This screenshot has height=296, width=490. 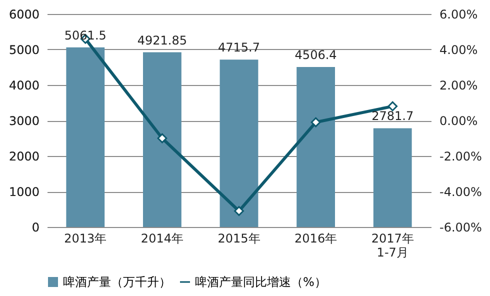 I want to click on x-tick-label: 2013年, so click(x=85, y=239).